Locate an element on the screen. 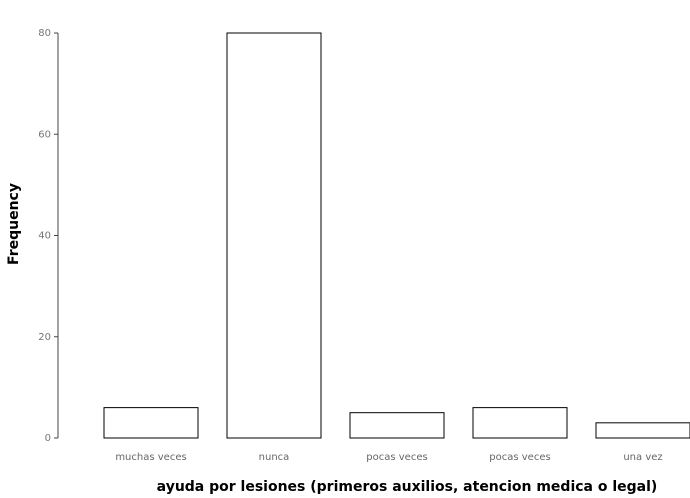  x-tick-label: una vez is located at coordinates (642, 457).